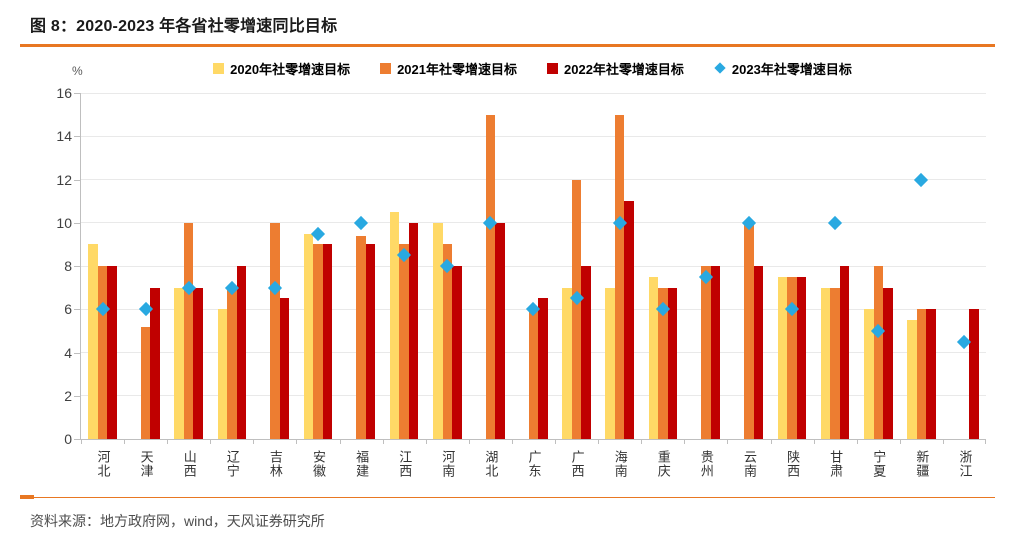 This screenshot has height=541, width=1019. Describe the element at coordinates (457, 352) in the screenshot. I see `bar-series2-cat8` at that location.